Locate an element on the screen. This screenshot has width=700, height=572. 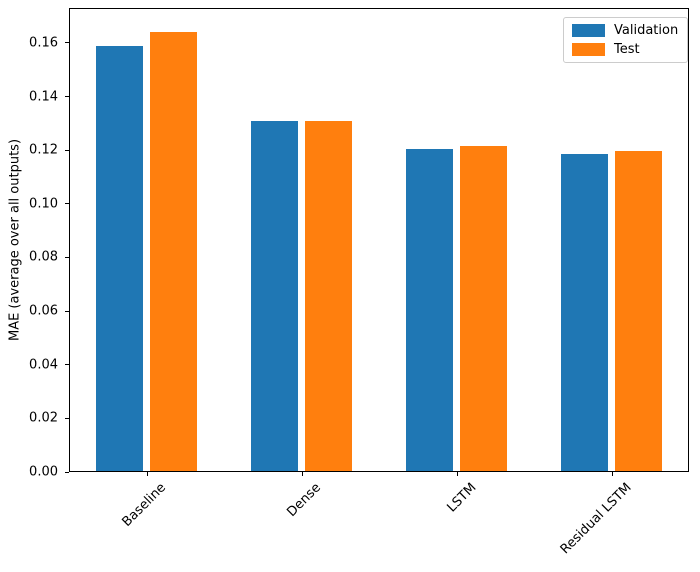
bar-validation-residual-lstm is located at coordinates (584, 313).